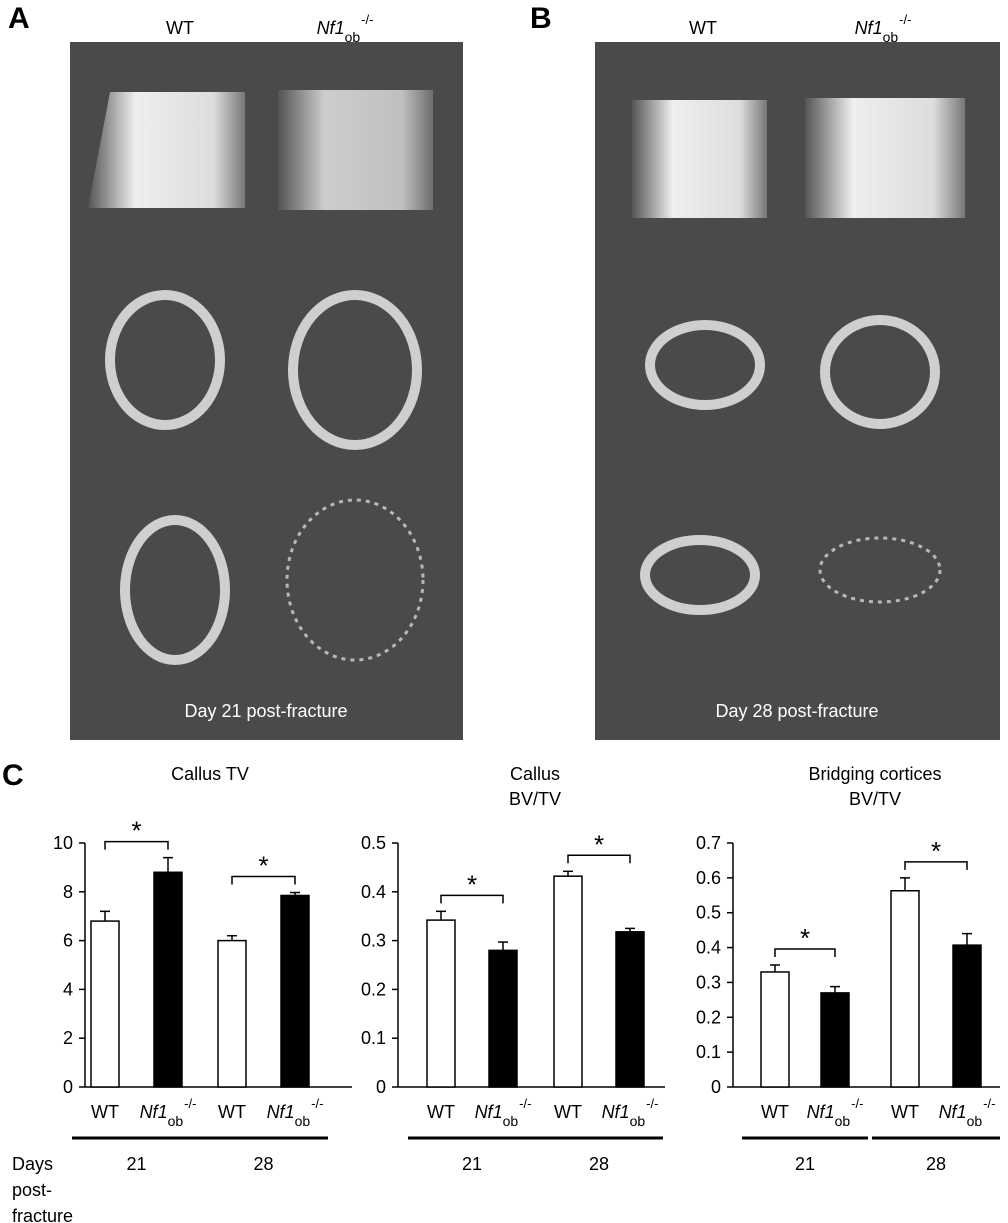  I want to click on y-tick-label: 10, so click(63, 843).